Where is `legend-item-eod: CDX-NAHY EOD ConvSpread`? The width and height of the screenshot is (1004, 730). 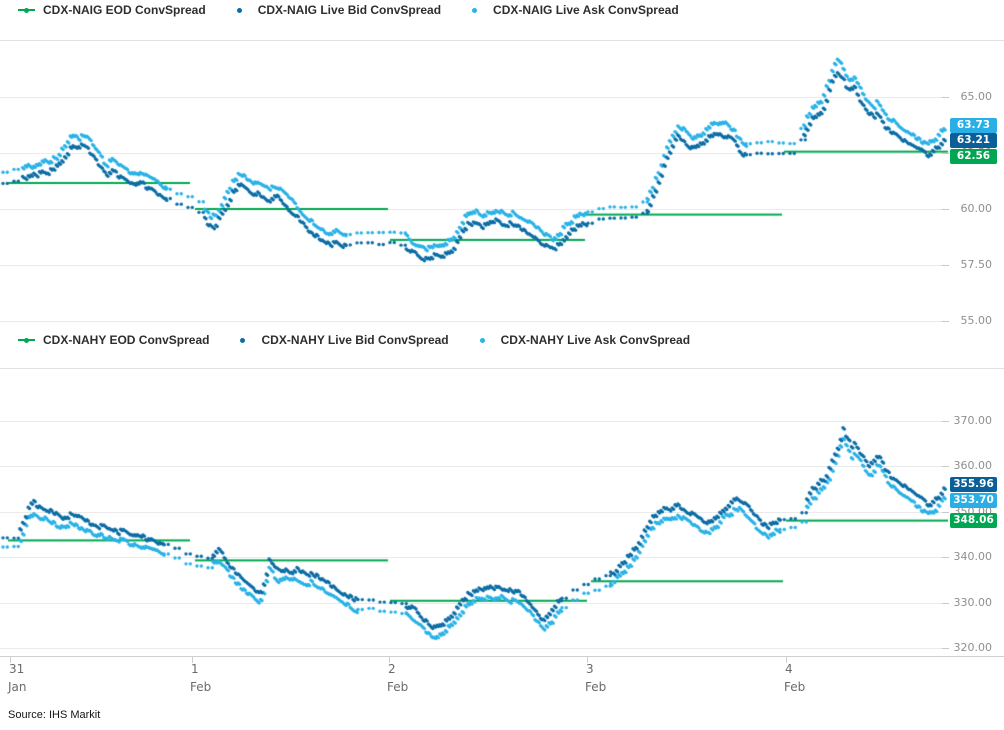 legend-item-eod: CDX-NAHY EOD ConvSpread is located at coordinates (113, 340).